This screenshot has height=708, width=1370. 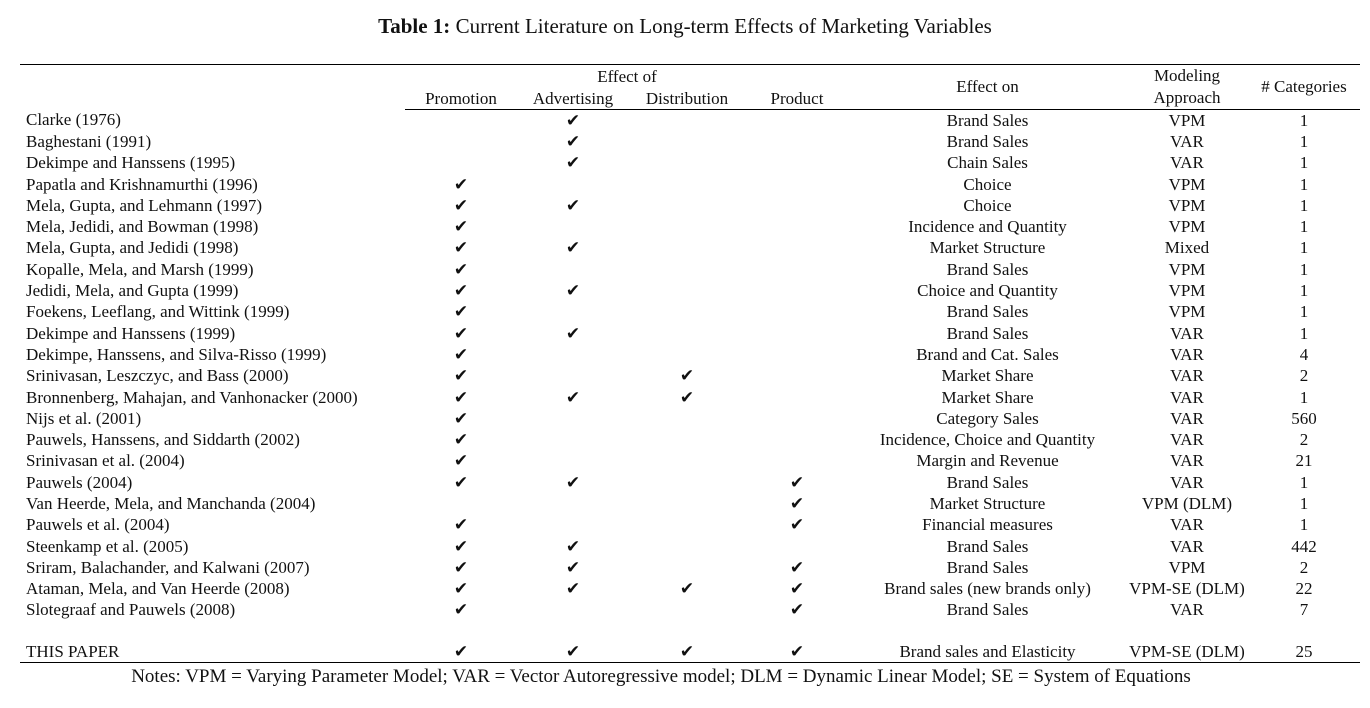 What do you see at coordinates (107, 546) in the screenshot?
I see `study-cell: Steenkamp et al. (2005)` at bounding box center [107, 546].